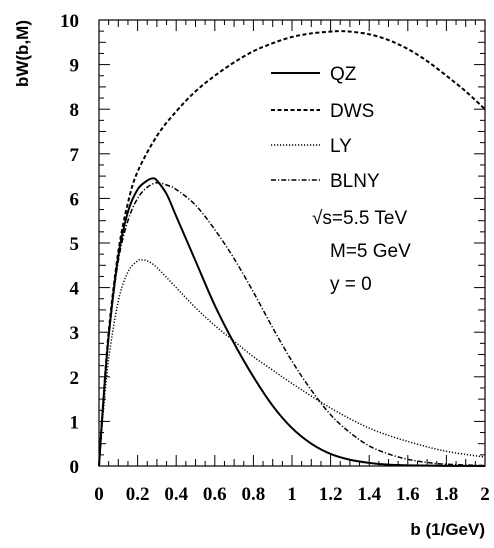 The width and height of the screenshot is (494, 548). I want to click on x-axis-label: b (1/GeV), so click(447, 529).